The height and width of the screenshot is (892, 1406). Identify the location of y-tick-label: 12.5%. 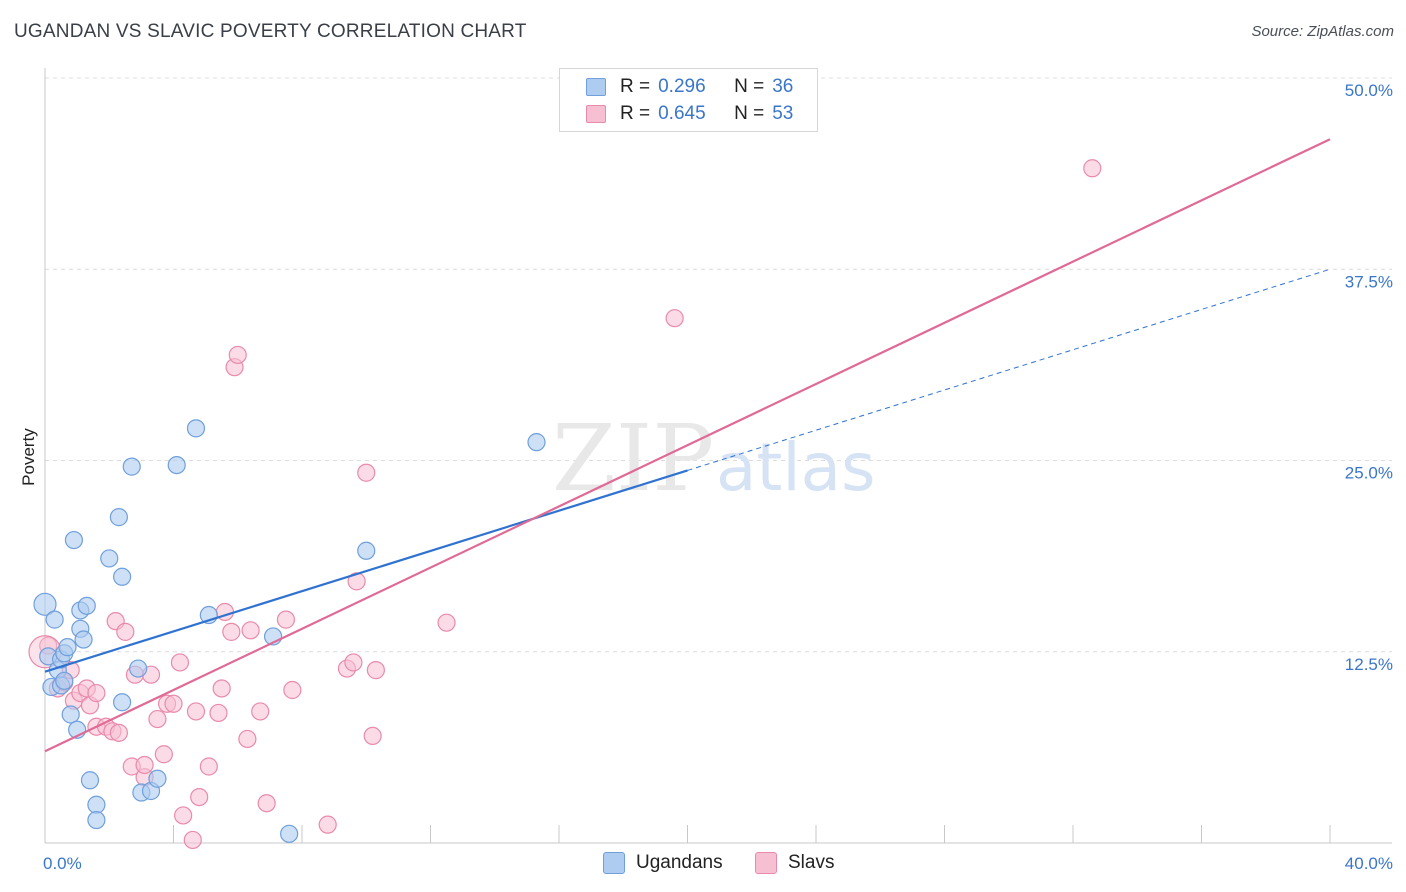
(1369, 664).